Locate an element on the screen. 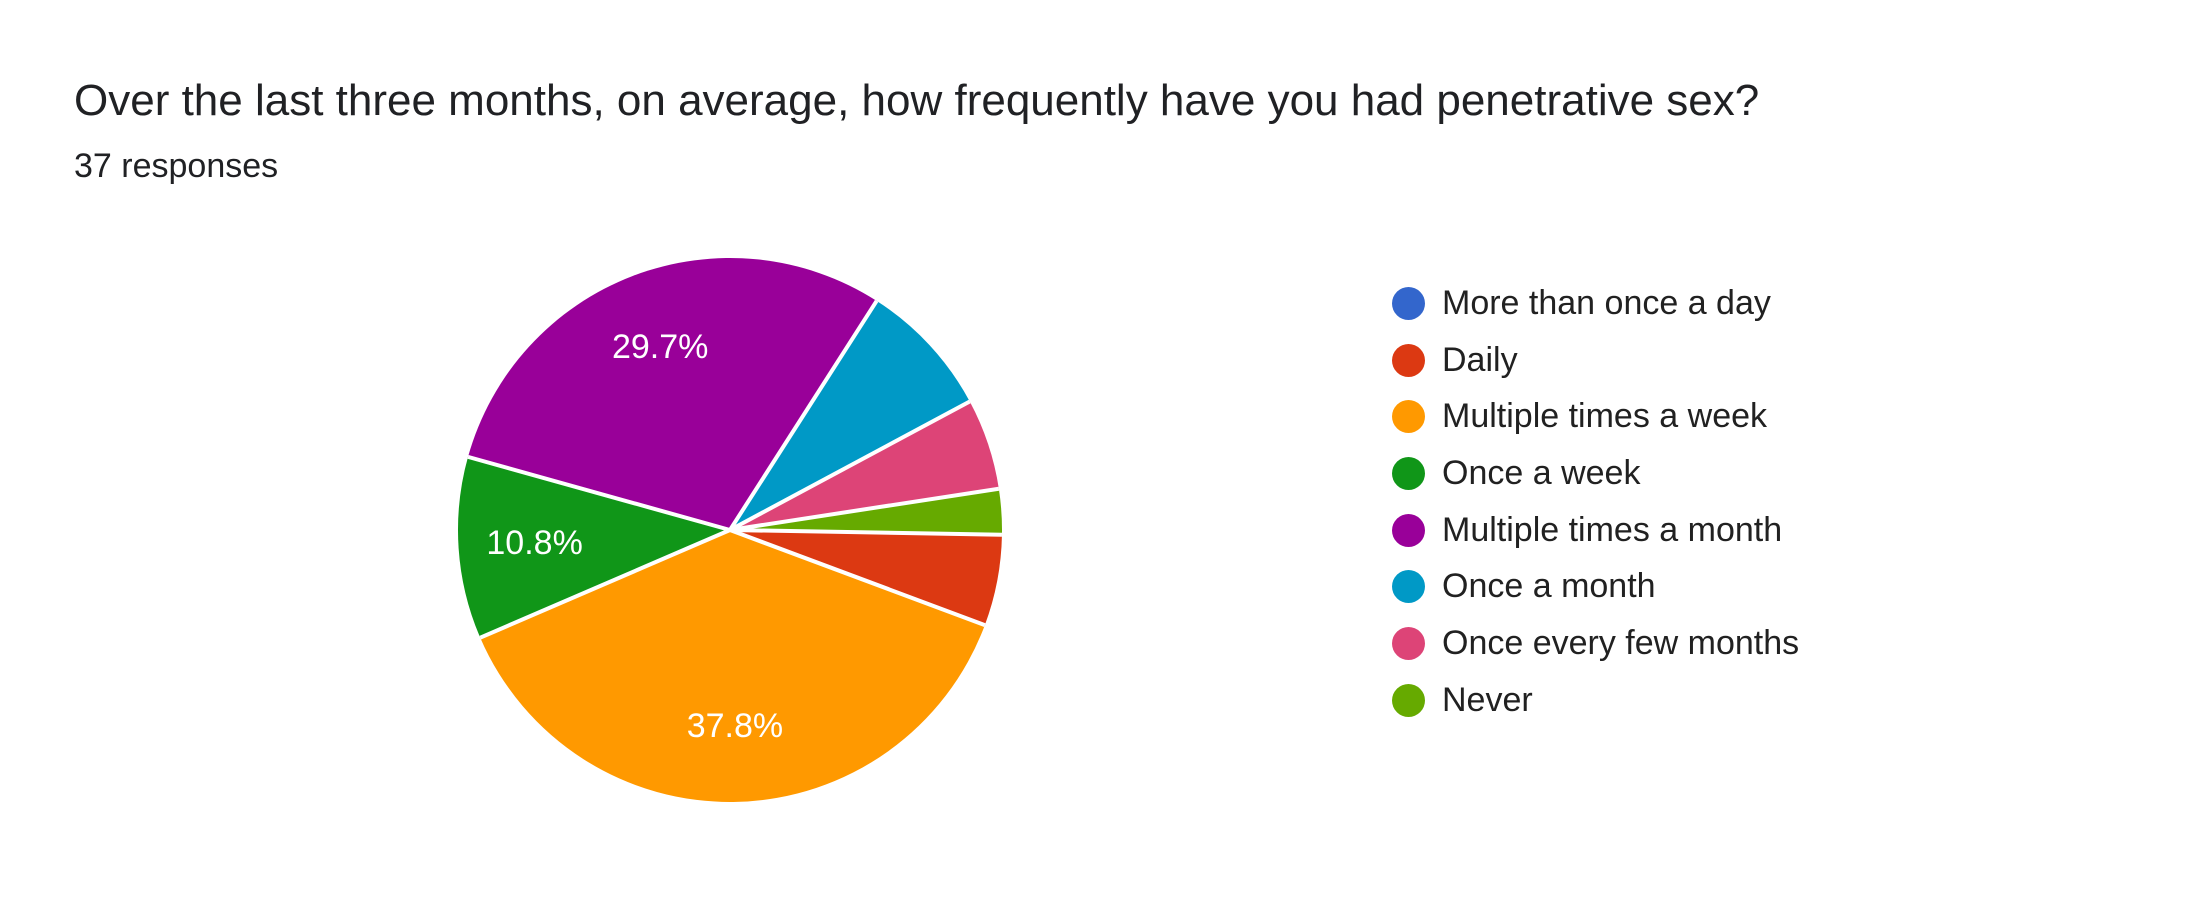 This screenshot has width=2199, height=924. legend-item-once-a-month: Once a month is located at coordinates (1595, 586).